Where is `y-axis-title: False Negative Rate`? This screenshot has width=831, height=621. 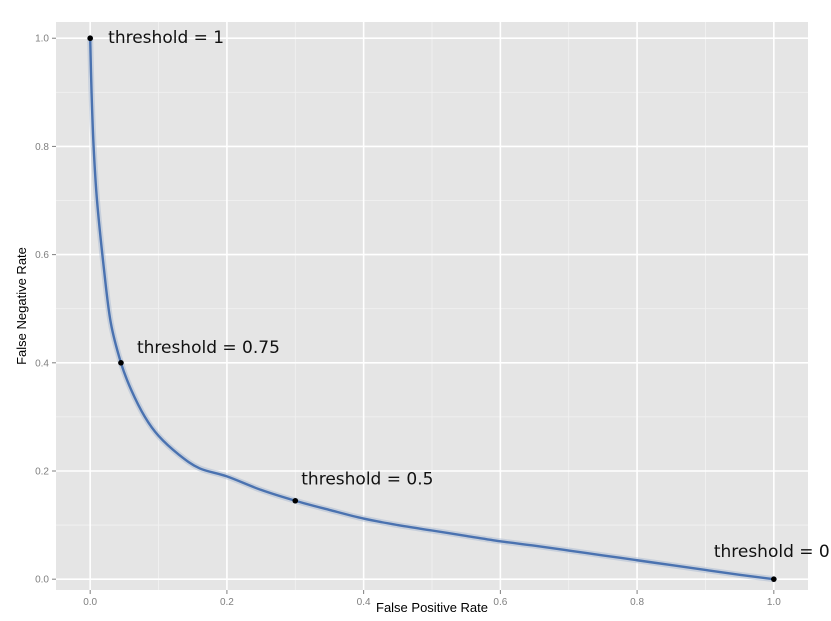 y-axis-title: False Negative Rate is located at coordinates (21, 306).